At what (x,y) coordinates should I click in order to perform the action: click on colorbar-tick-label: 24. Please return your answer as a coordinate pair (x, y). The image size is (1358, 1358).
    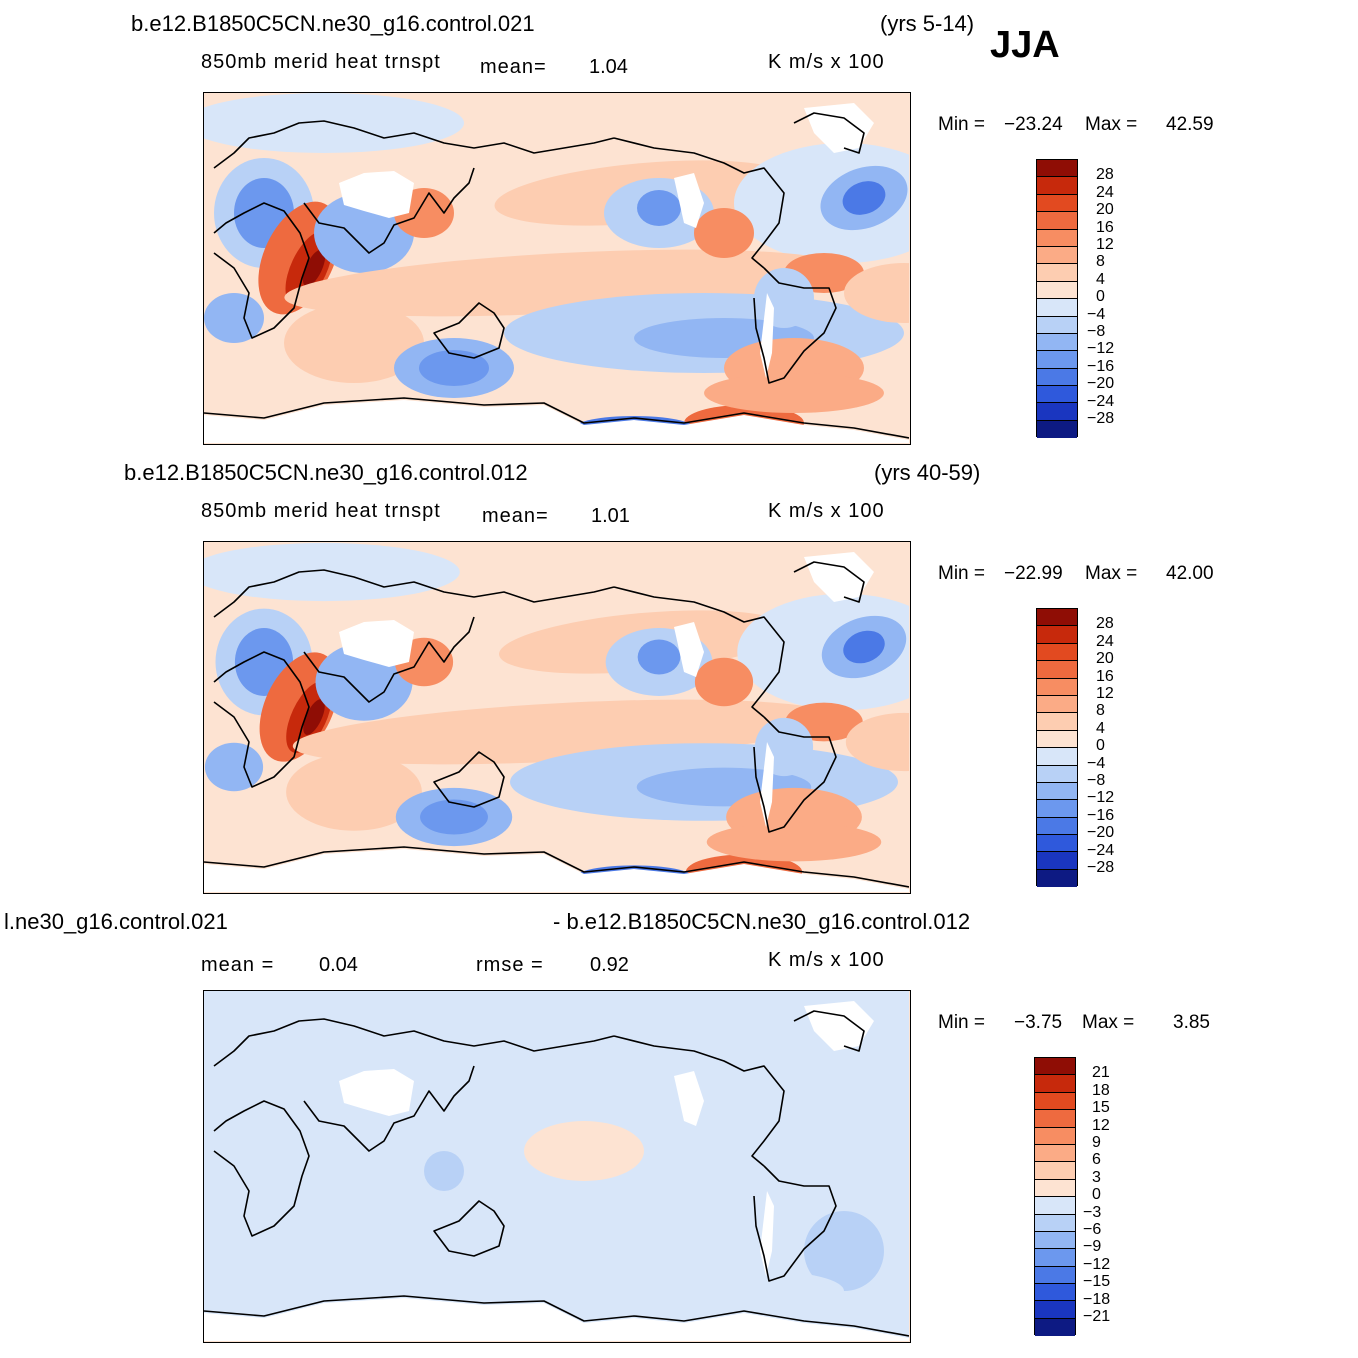
    Looking at the image, I should click on (1105, 192).